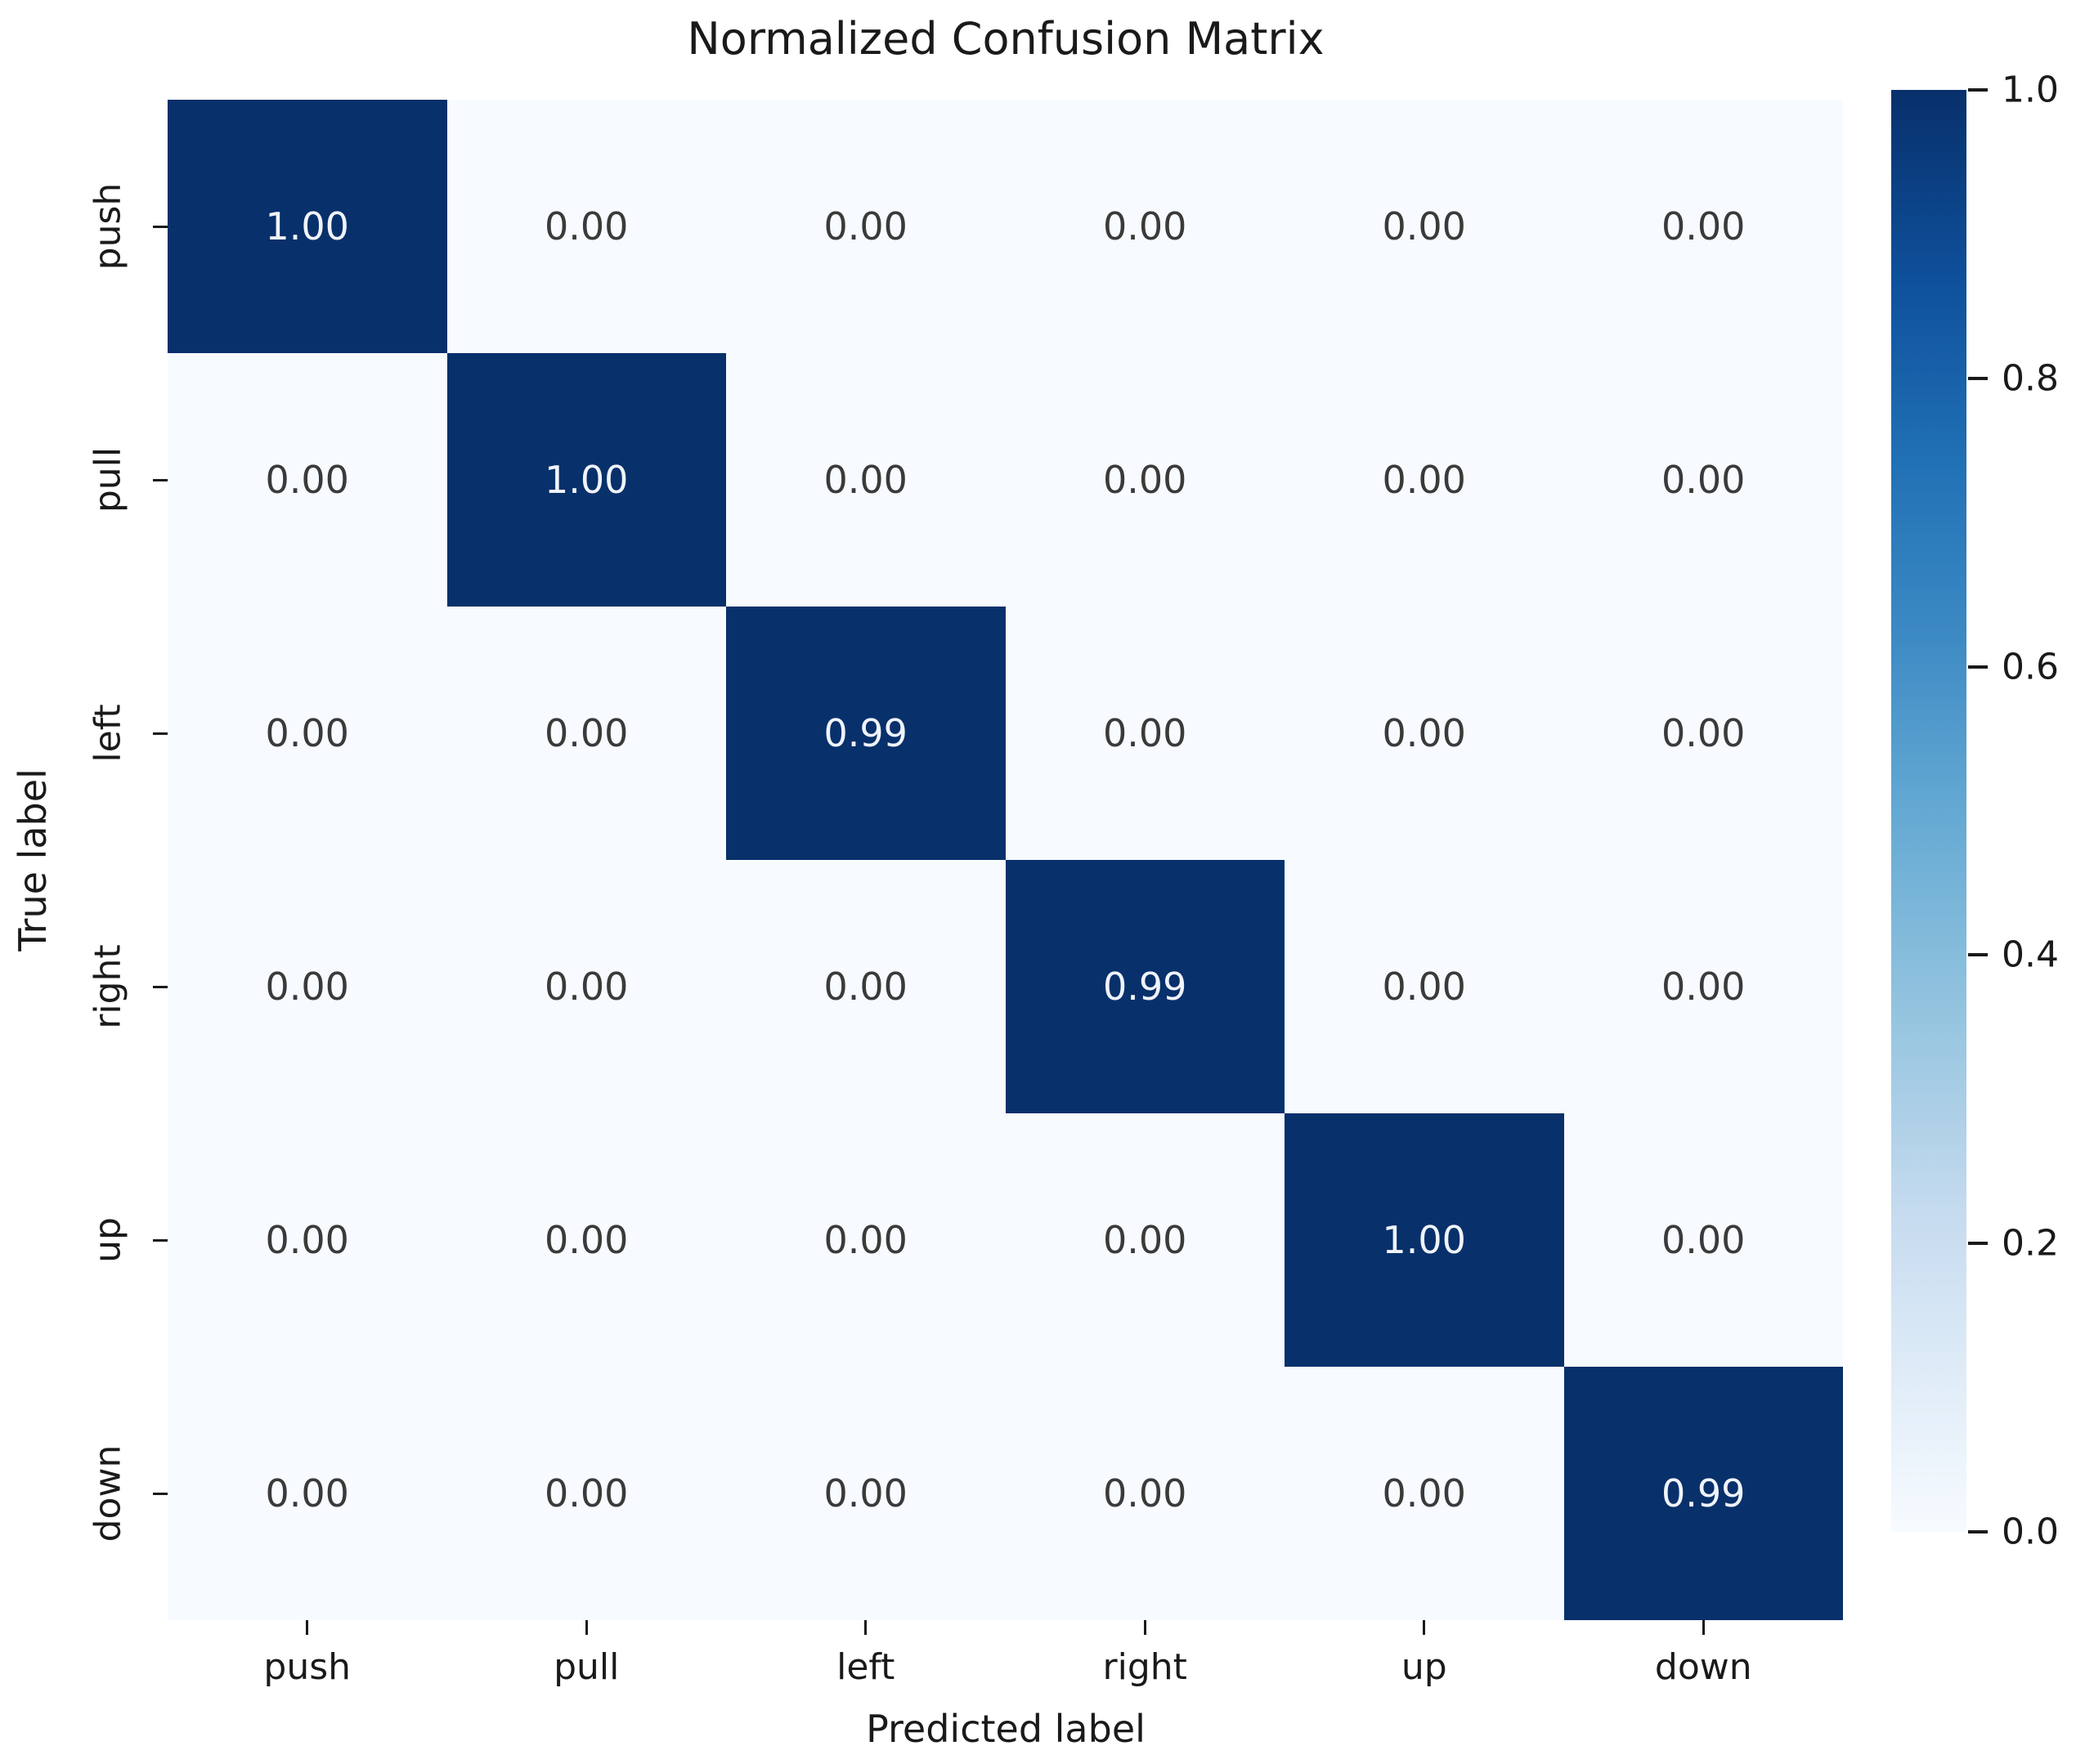 The width and height of the screenshot is (2094, 1764). What do you see at coordinates (2031, 90) in the screenshot?
I see `colorbar-tick-label: 1.0` at bounding box center [2031, 90].